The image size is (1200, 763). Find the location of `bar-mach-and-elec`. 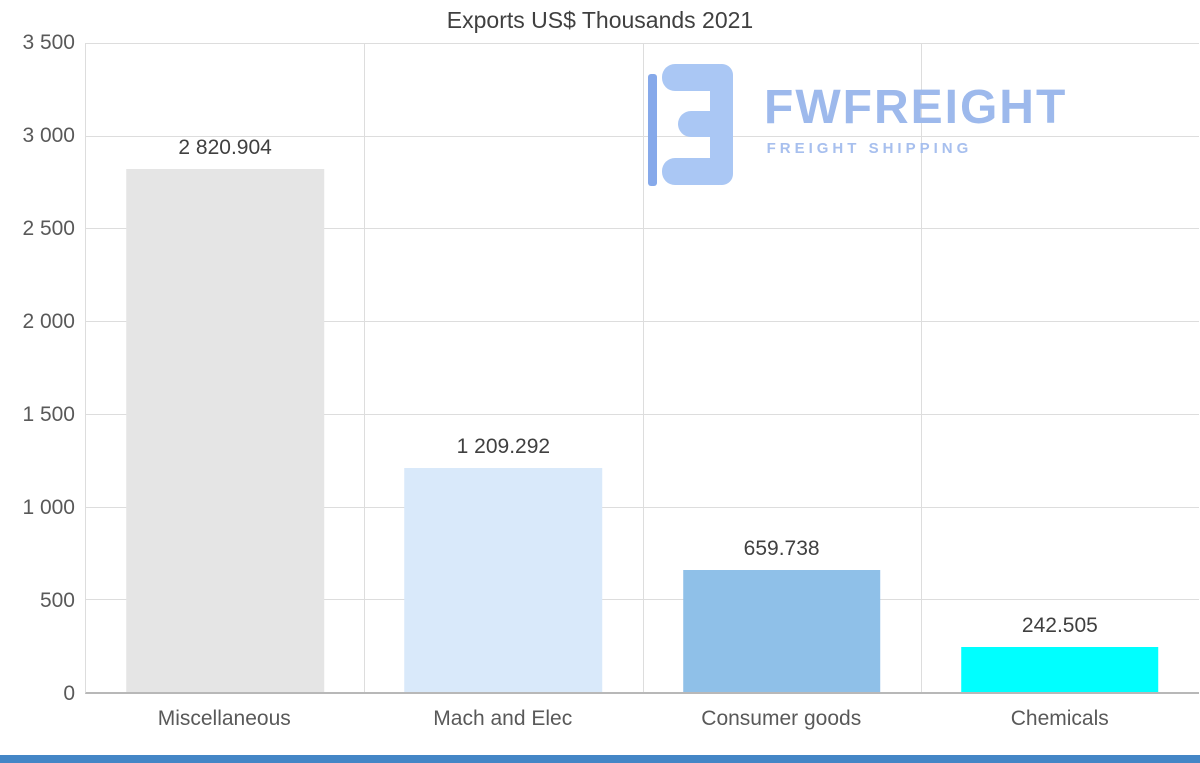

bar-mach-and-elec is located at coordinates (503, 579).